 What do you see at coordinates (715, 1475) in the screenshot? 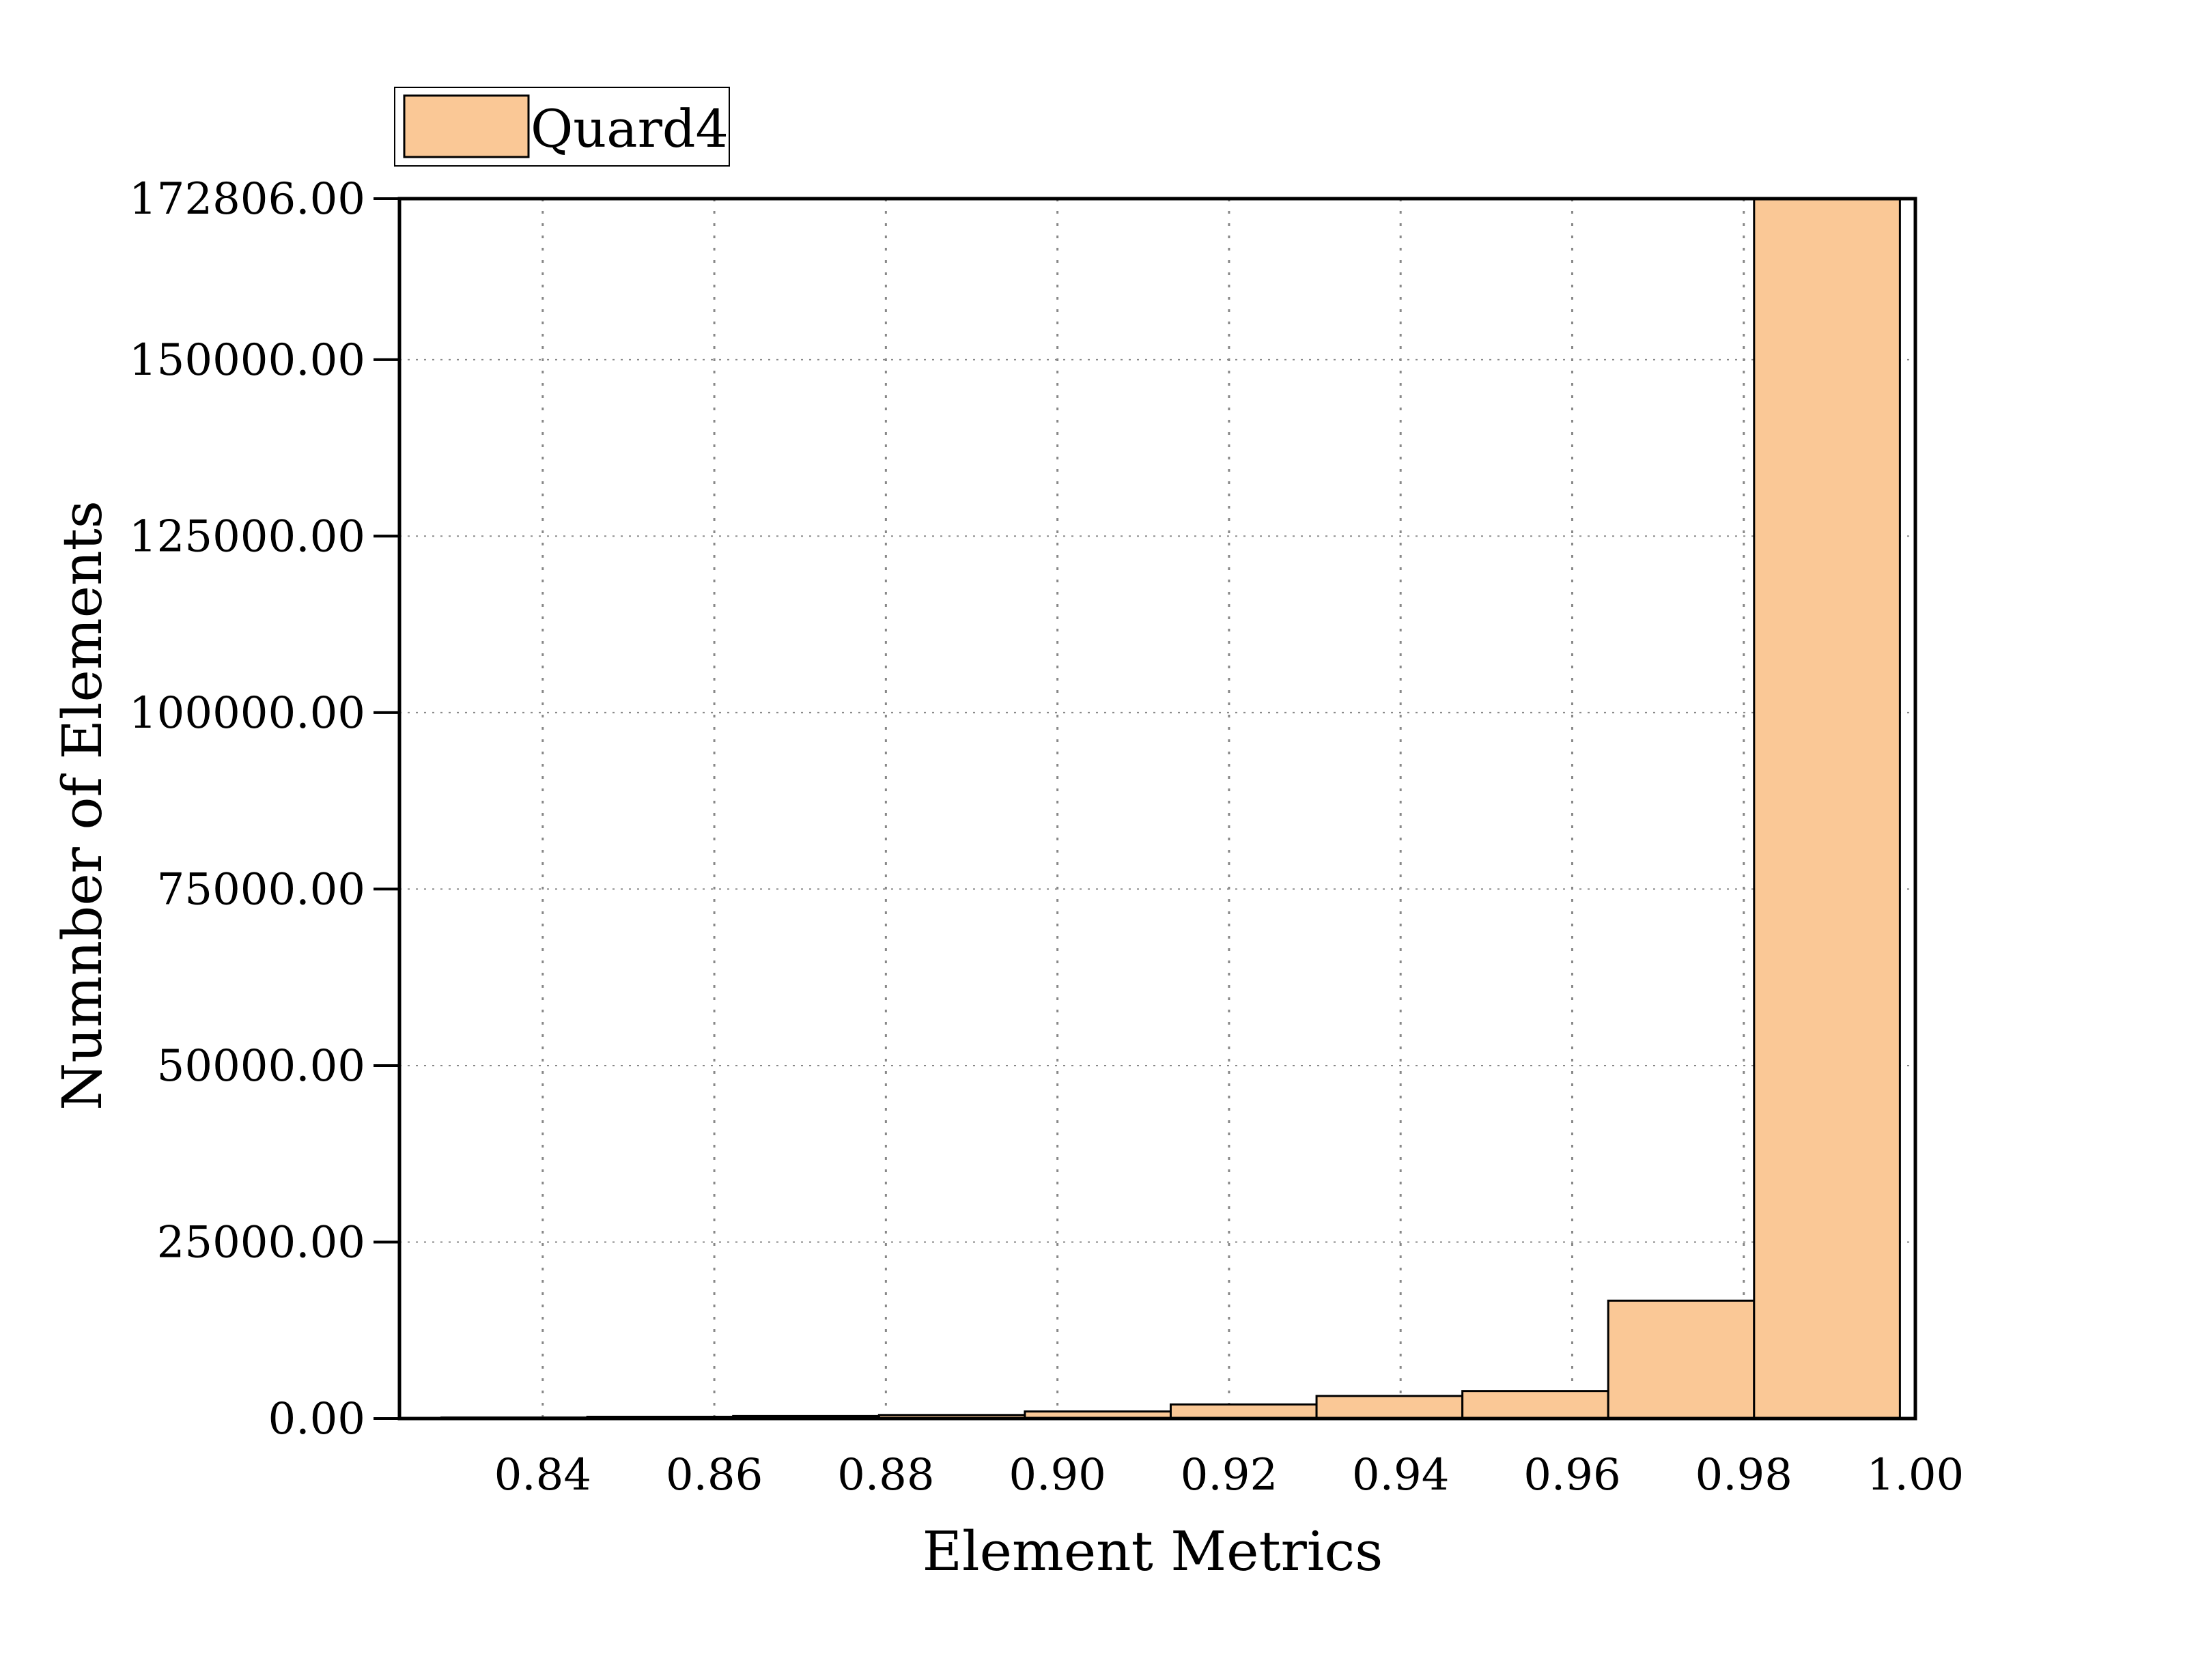
I see `x-tick-label: 0.86` at bounding box center [715, 1475].